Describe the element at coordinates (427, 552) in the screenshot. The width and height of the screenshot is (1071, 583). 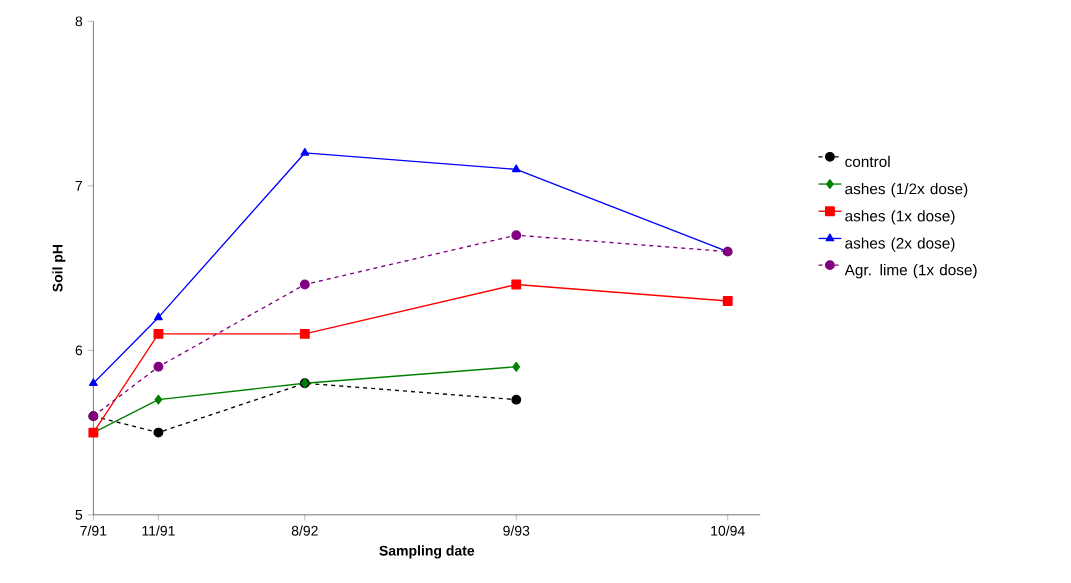
I see `x-axis-title: Sampling date` at that location.